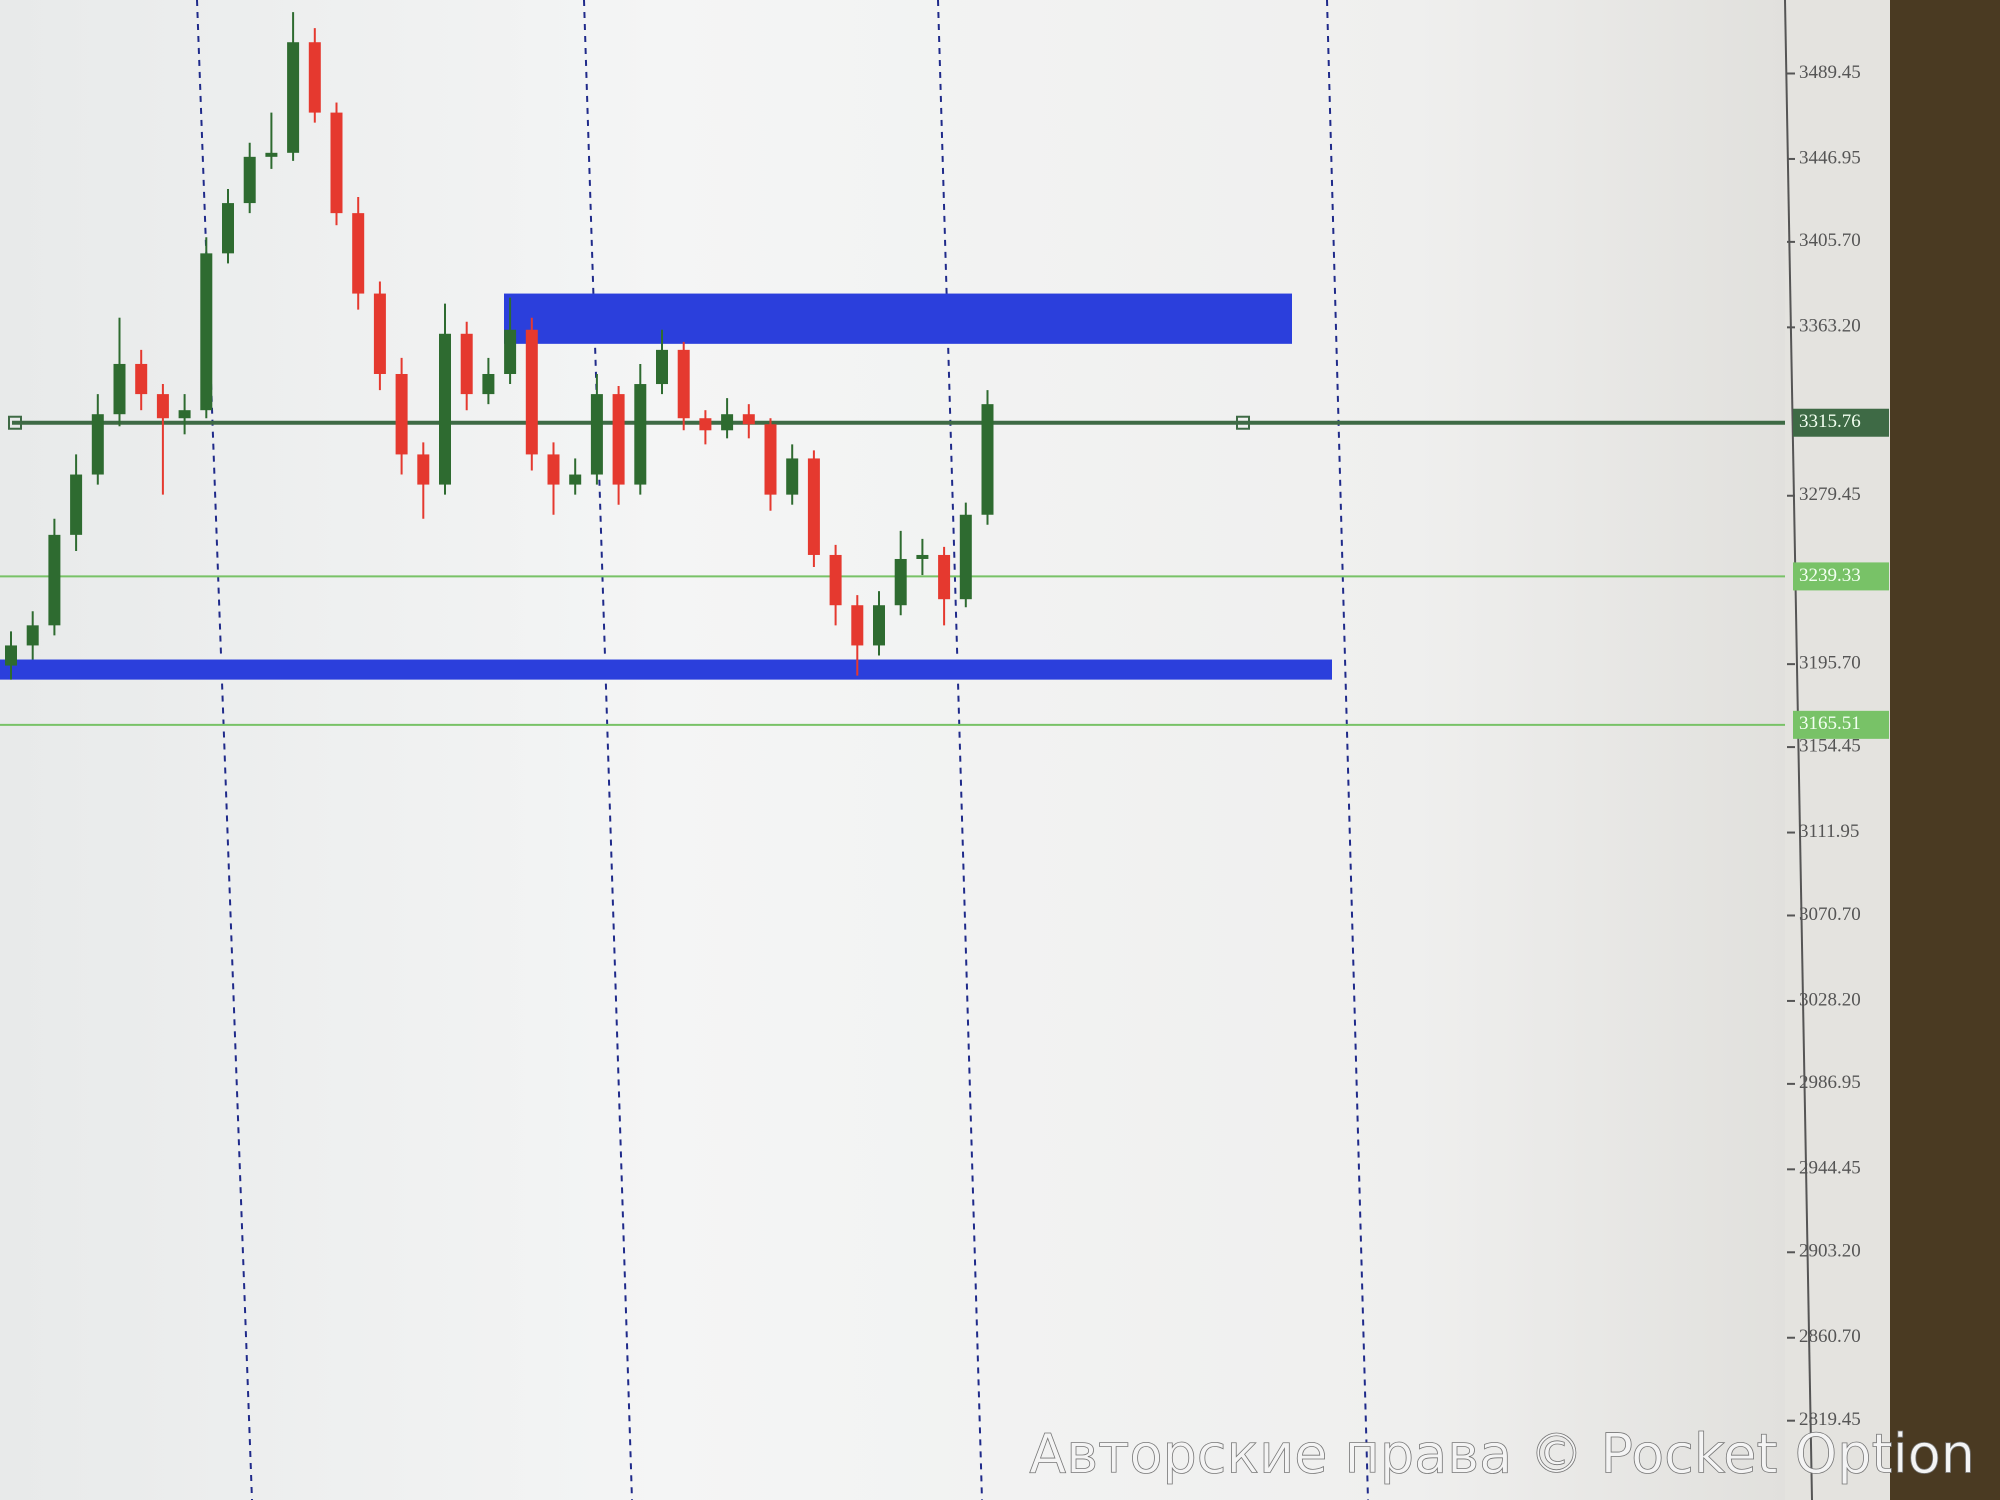 Image resolution: width=2000 pixels, height=1500 pixels. I want to click on level-price-label: 3239.33, so click(1830, 575).